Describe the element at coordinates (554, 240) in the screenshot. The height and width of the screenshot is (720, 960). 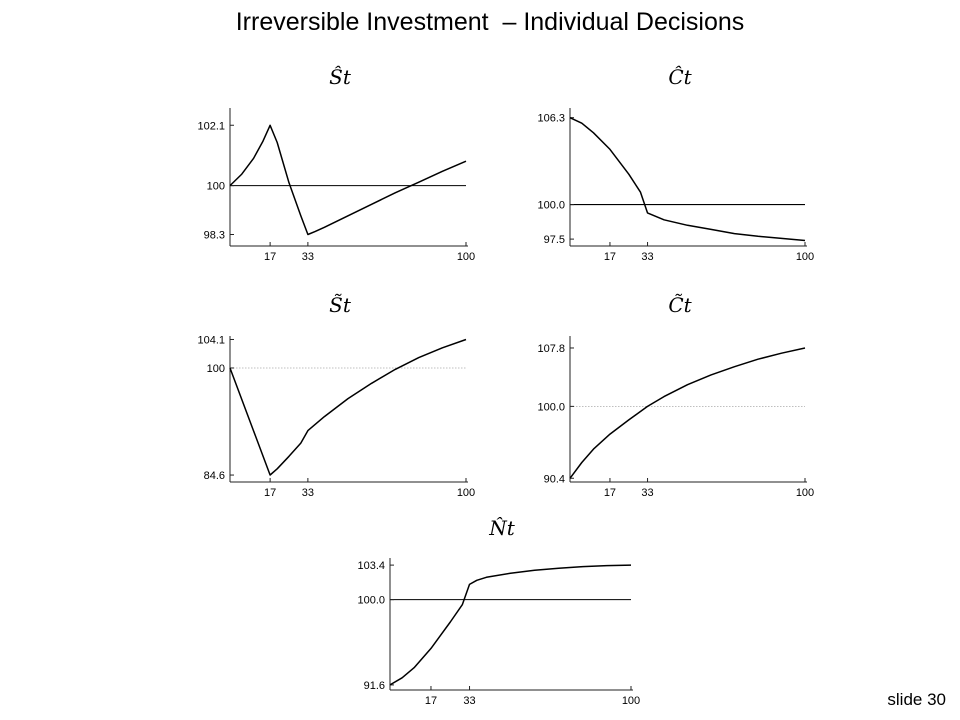
I see `y-tick-label: 97.5` at that location.